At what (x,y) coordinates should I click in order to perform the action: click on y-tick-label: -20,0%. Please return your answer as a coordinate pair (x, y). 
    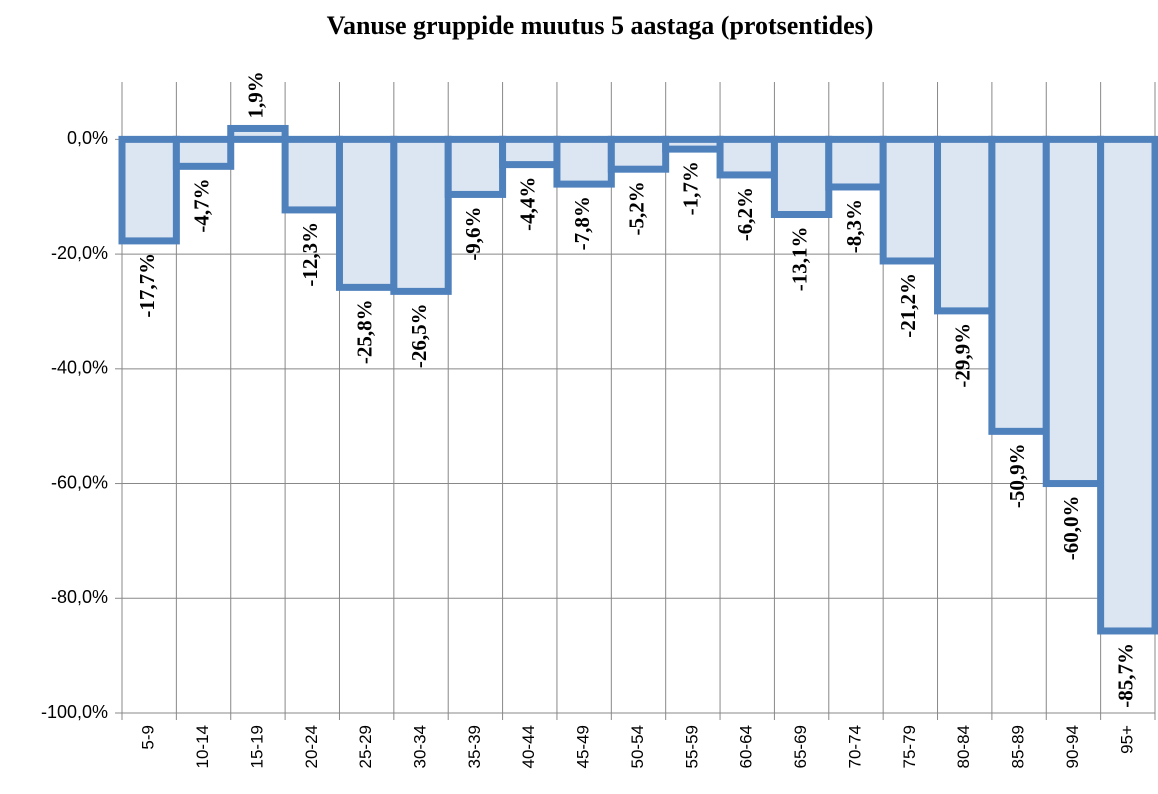
    Looking at the image, I should click on (79, 253).